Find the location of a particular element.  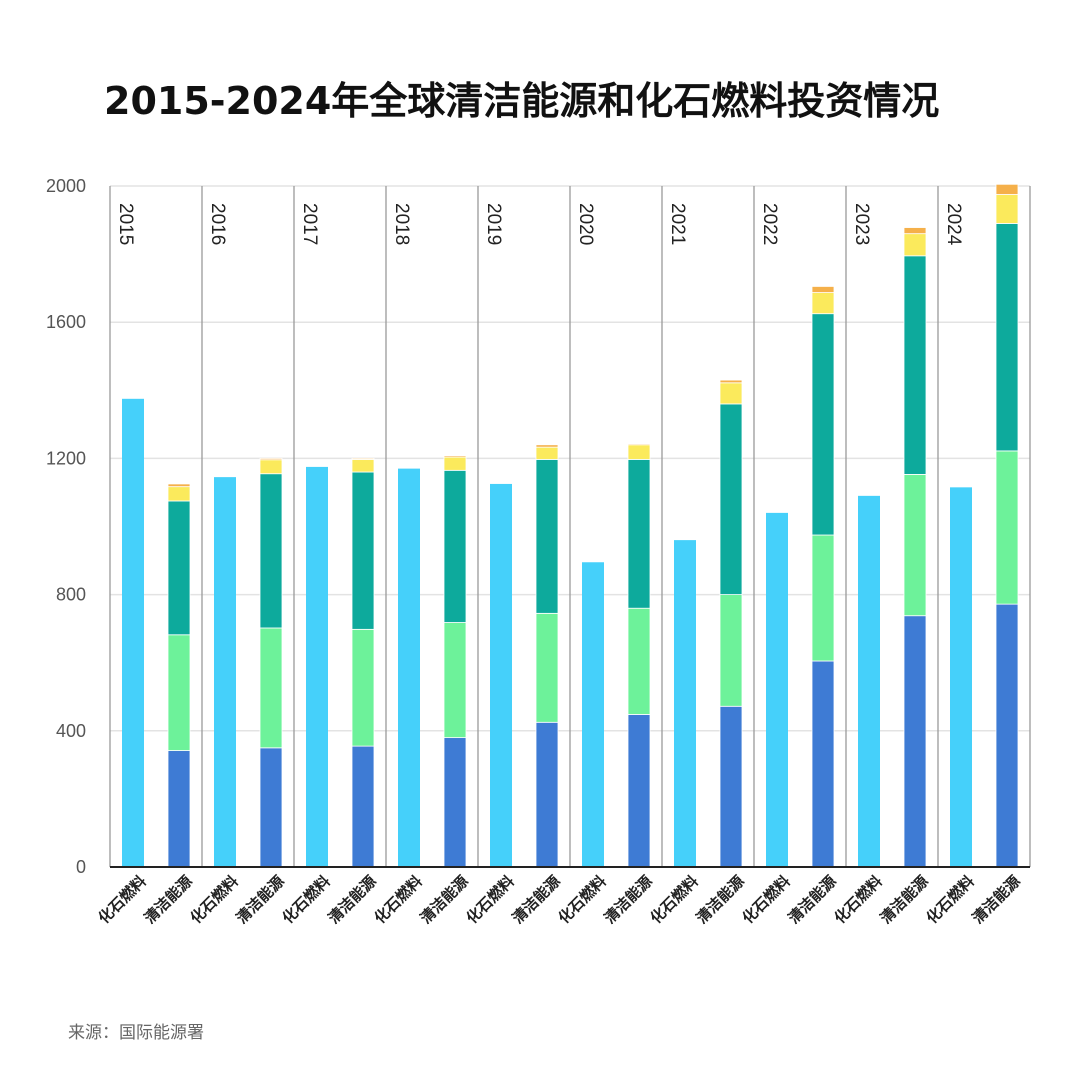

y-tick-label: 0 is located at coordinates (81, 867).